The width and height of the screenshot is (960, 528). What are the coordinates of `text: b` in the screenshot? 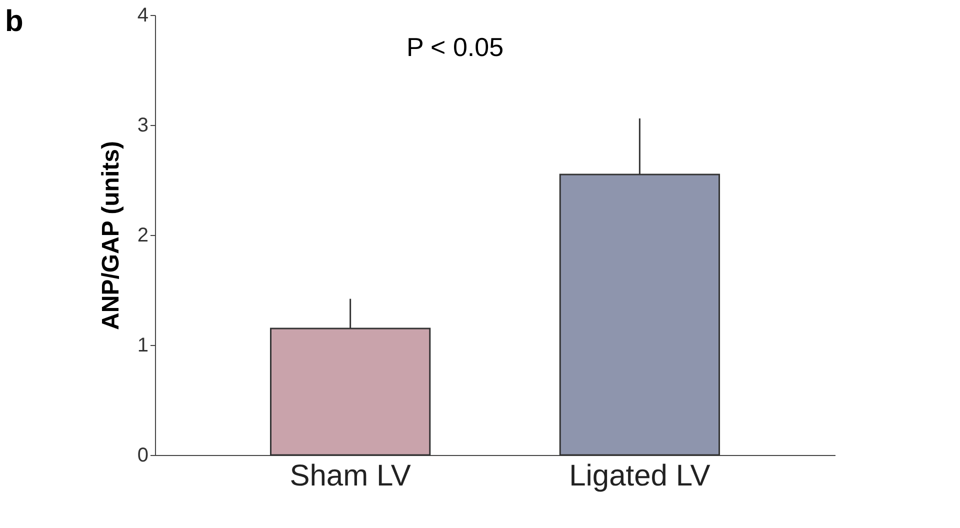 It's located at (14, 21).